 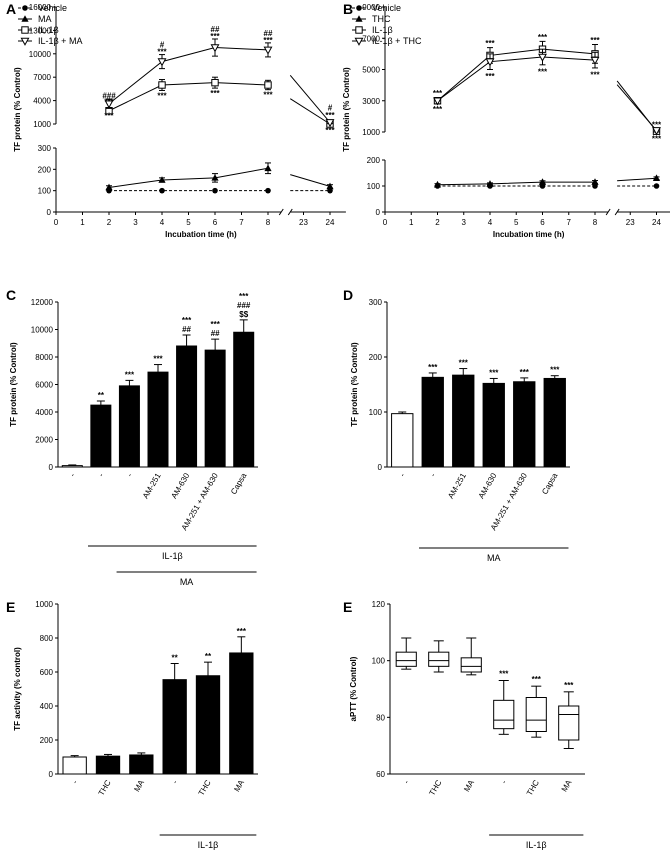 I want to click on panel-C-y-tick-label: 4000, so click(x=44, y=412).